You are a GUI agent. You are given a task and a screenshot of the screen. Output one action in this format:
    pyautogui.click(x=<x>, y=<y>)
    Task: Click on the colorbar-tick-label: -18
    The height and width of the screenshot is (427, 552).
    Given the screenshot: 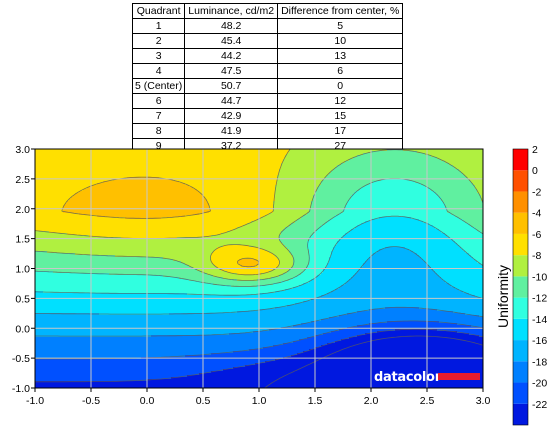 What is the action you would take?
    pyautogui.click(x=539, y=362)
    